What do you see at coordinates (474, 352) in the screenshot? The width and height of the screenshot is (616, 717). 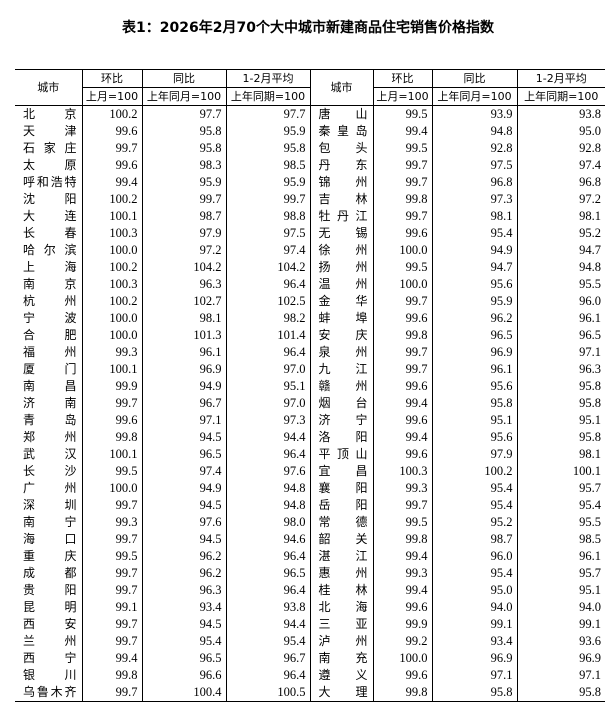 I see `yoy-value: 96.9` at bounding box center [474, 352].